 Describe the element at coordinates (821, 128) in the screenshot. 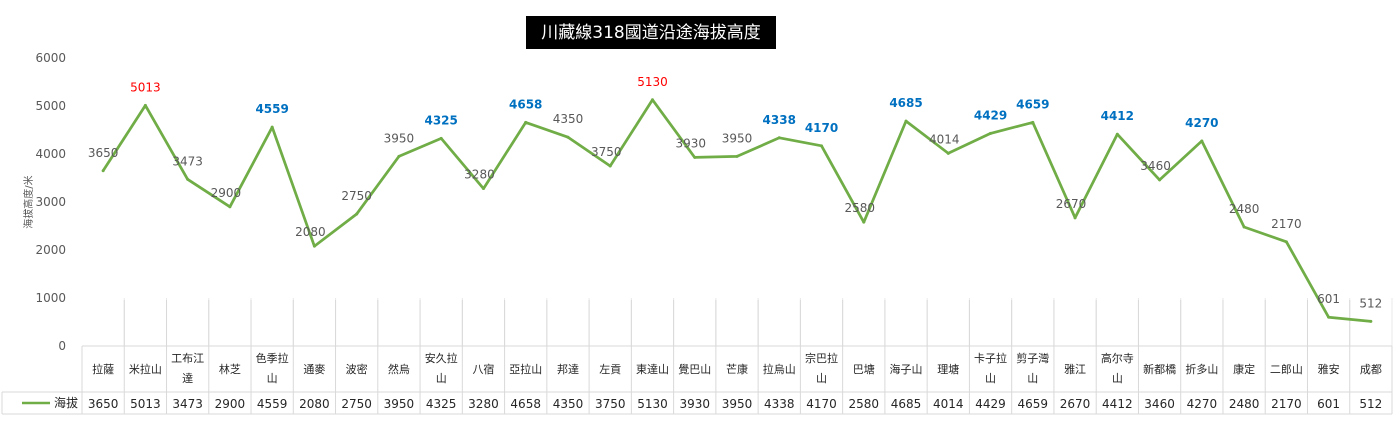

I see `data-label: 4170` at that location.